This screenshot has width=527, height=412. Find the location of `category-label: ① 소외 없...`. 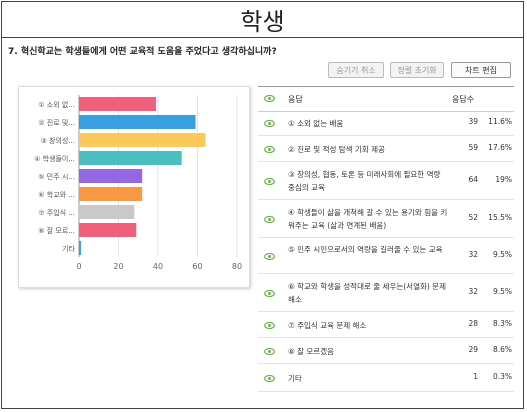

category-label: ① 소외 없... is located at coordinates (56, 104).